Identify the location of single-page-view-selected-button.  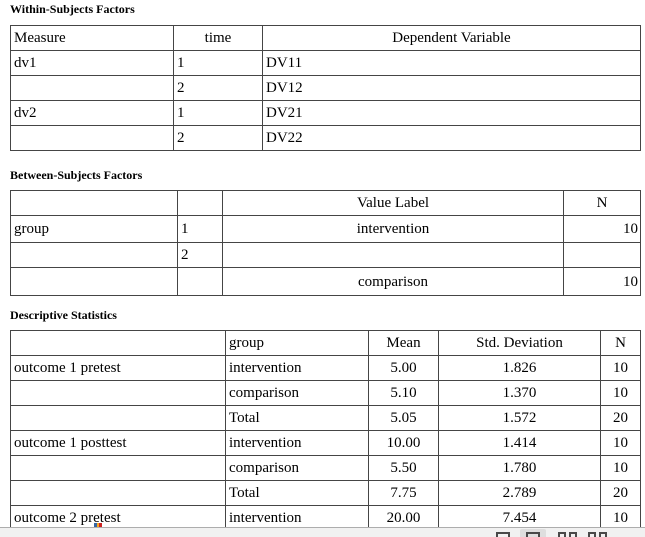
(533, 533).